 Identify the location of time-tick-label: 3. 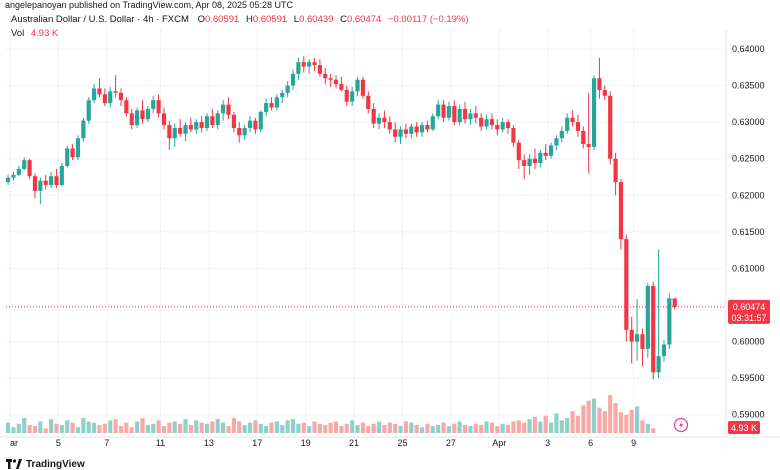
(547, 443).